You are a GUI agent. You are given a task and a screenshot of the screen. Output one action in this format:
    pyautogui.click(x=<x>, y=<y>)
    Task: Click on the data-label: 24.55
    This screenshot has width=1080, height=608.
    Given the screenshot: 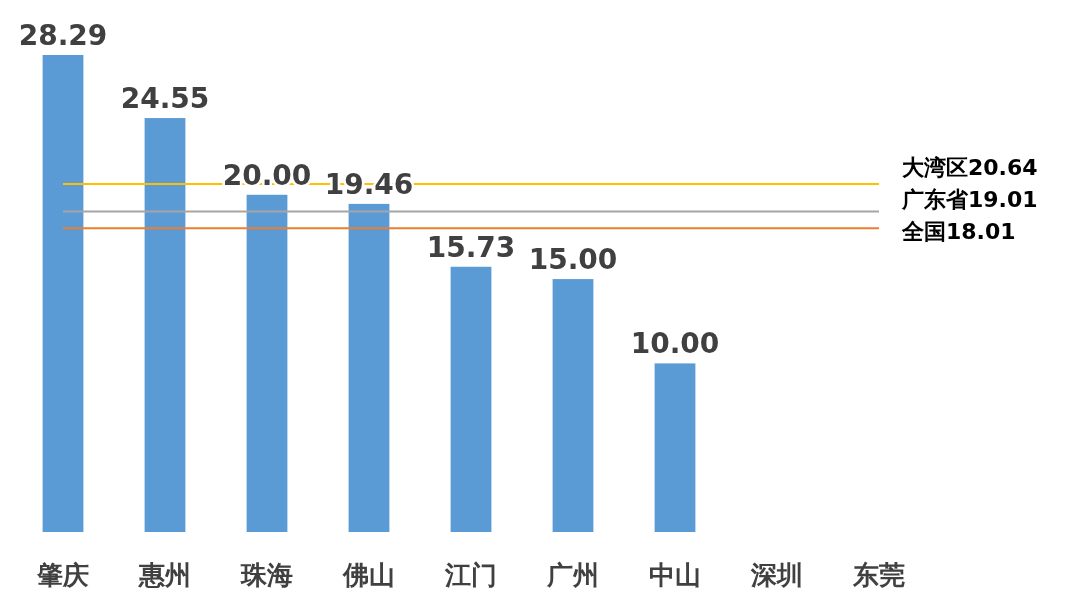 What is the action you would take?
    pyautogui.click(x=165, y=99)
    